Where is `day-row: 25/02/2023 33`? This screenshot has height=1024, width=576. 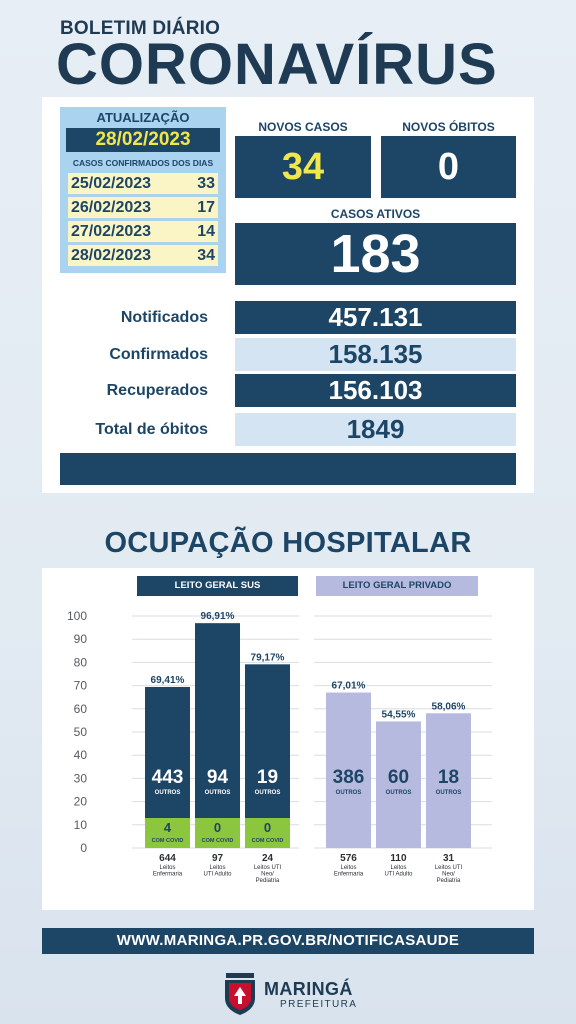 day-row: 25/02/2023 33 is located at coordinates (143, 183).